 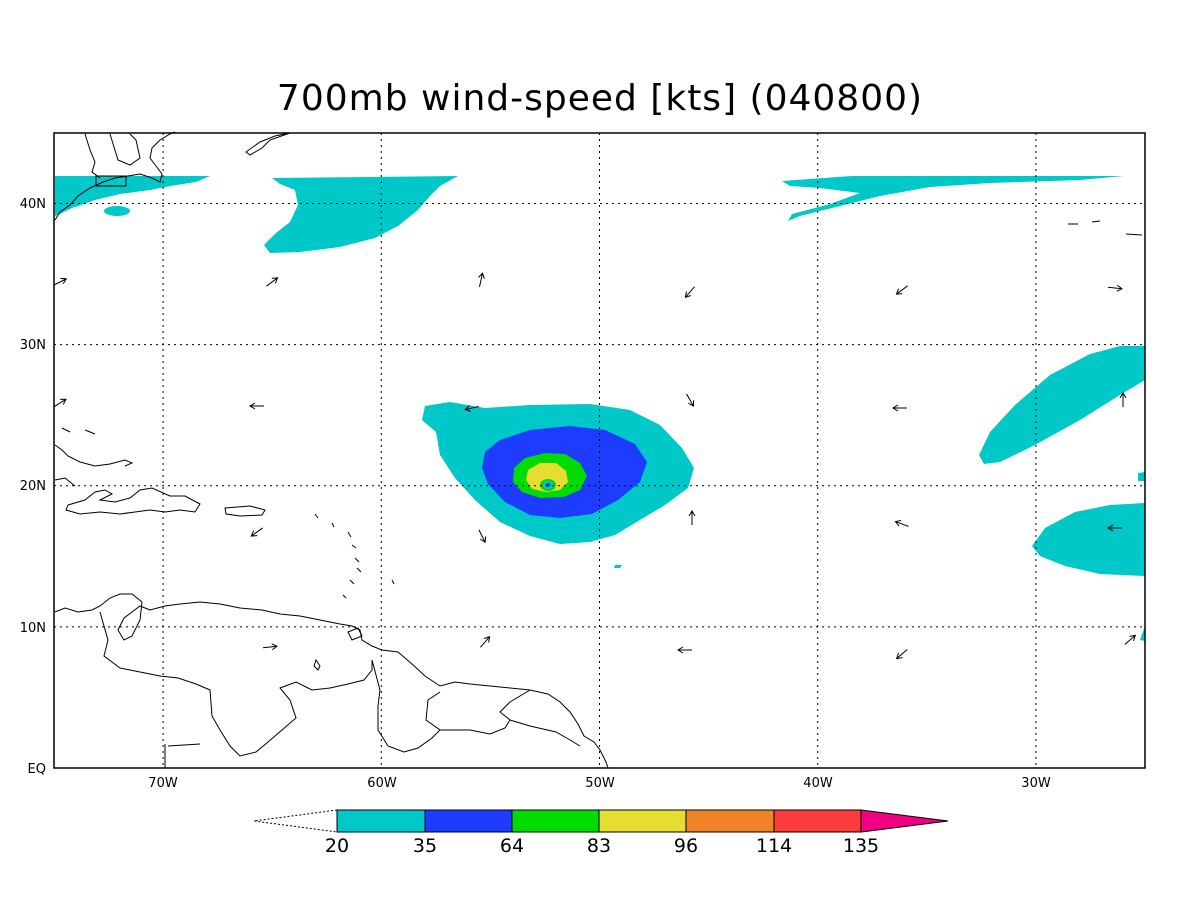 I want to click on lon-label-70w: 70W, so click(x=163, y=783).